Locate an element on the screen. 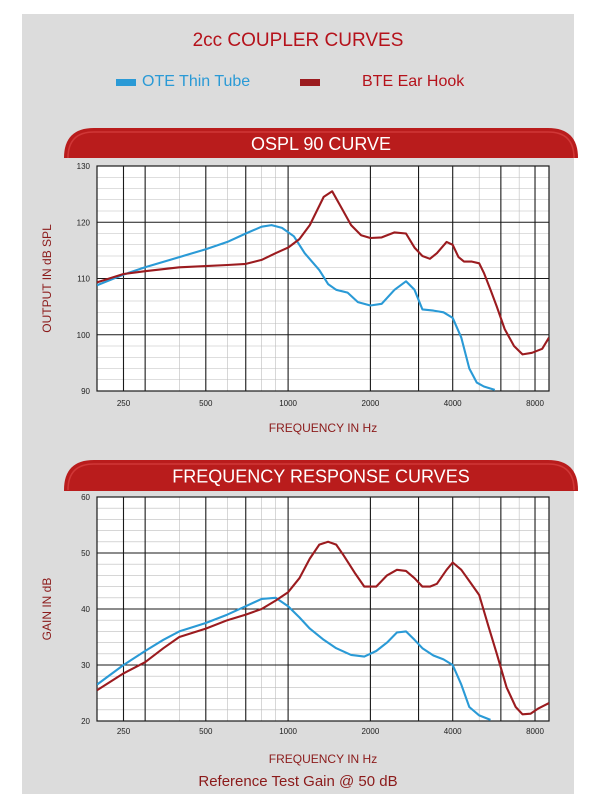  y-tick-label: 130 is located at coordinates (84, 166).